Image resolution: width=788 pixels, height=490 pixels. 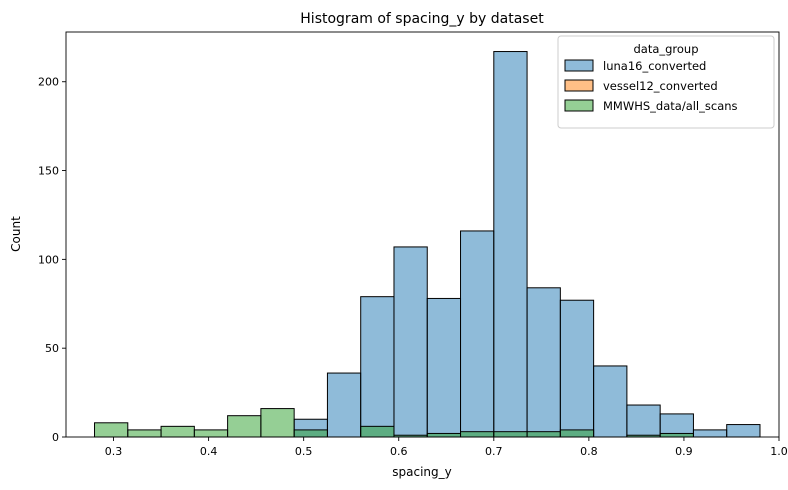 I want to click on x-axis-label: spacing_y, so click(x=421, y=472).